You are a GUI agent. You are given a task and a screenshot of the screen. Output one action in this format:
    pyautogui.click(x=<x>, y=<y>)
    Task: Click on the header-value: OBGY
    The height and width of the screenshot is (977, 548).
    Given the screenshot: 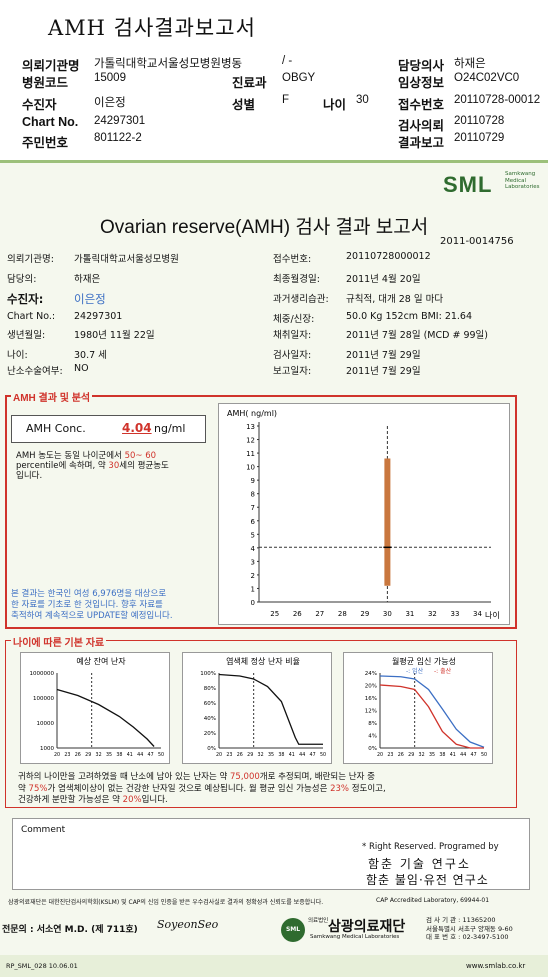 What is the action you would take?
    pyautogui.click(x=299, y=78)
    